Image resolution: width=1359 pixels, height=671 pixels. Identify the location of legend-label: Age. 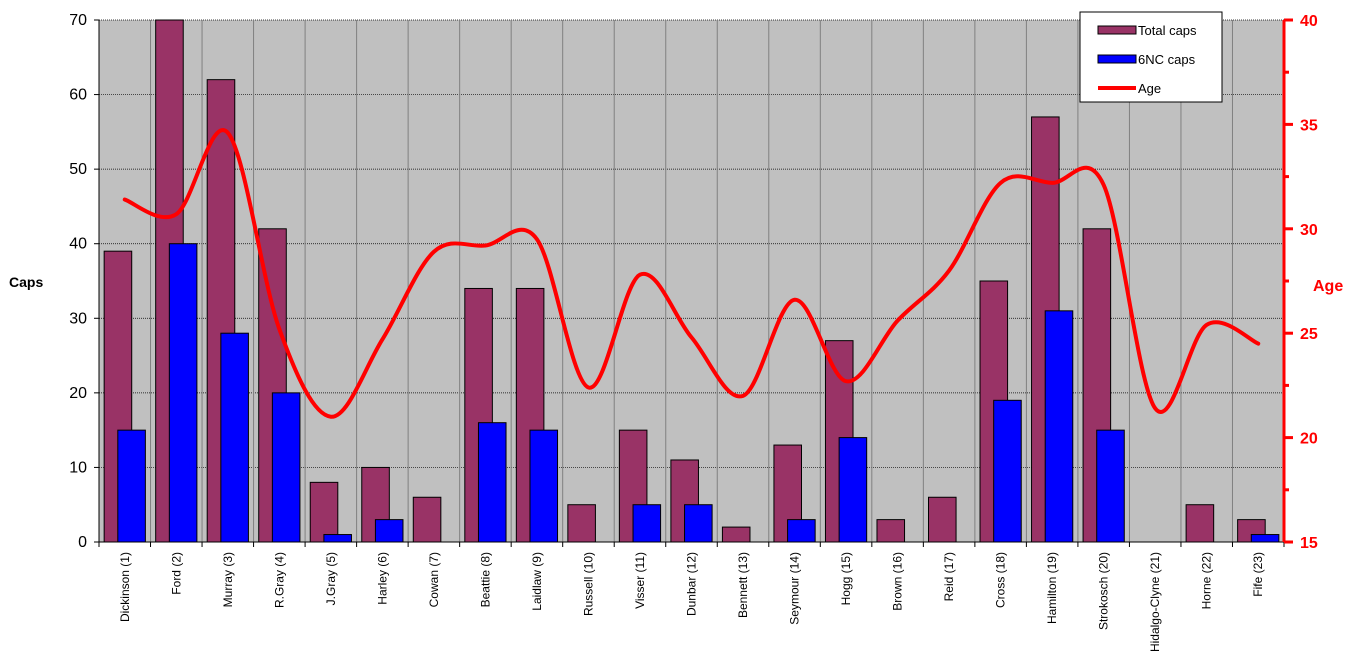
(1149, 88).